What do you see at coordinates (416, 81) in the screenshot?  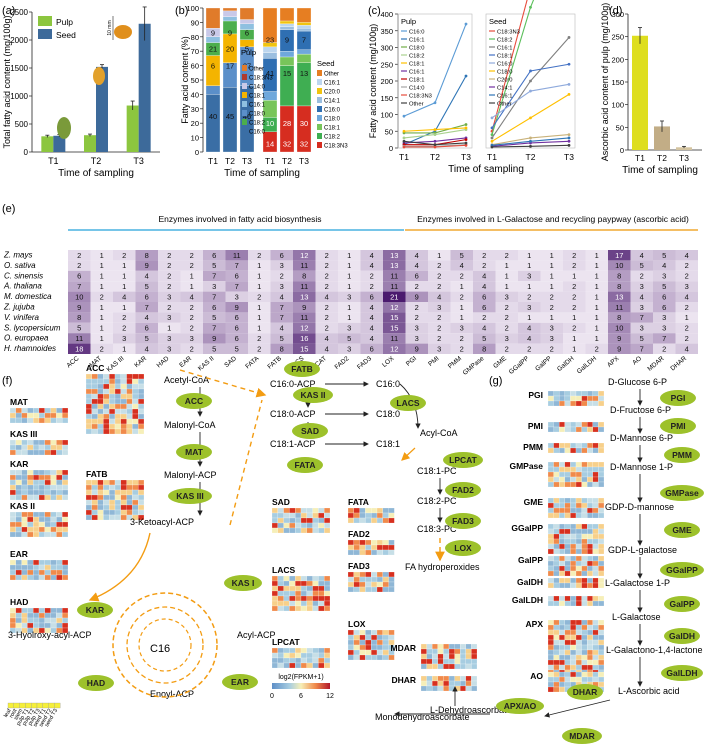 I see `legend-label: C18:1` at bounding box center [416, 81].